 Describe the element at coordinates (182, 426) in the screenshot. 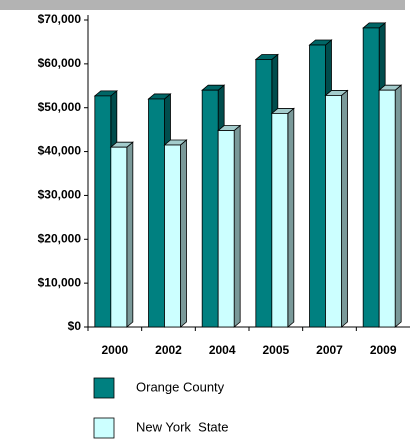

I see `legend-label: New York State` at that location.